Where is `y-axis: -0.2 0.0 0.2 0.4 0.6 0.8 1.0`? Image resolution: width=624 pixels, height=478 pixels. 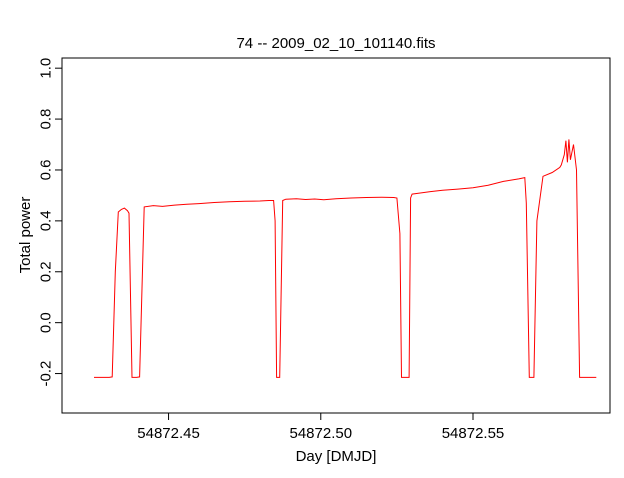
y-axis: -0.2 0.0 0.2 0.4 0.6 0.8 1.0 is located at coordinates (50, 222).